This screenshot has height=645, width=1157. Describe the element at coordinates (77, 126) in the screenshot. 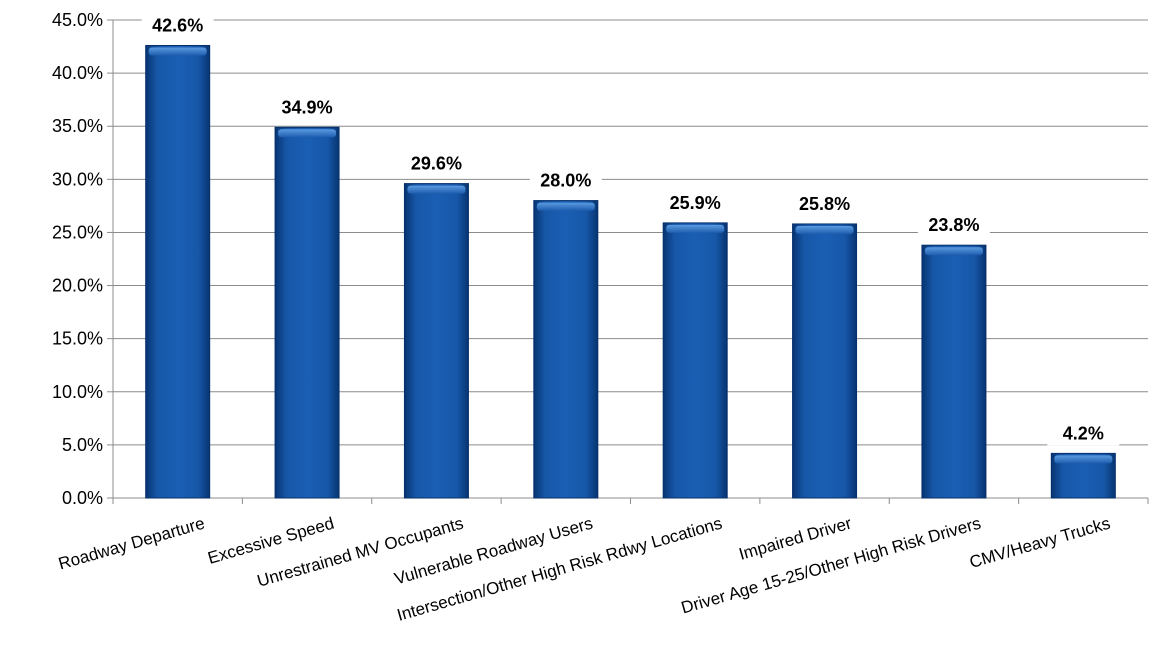

I see `y-tick-label: 35.0%` at that location.